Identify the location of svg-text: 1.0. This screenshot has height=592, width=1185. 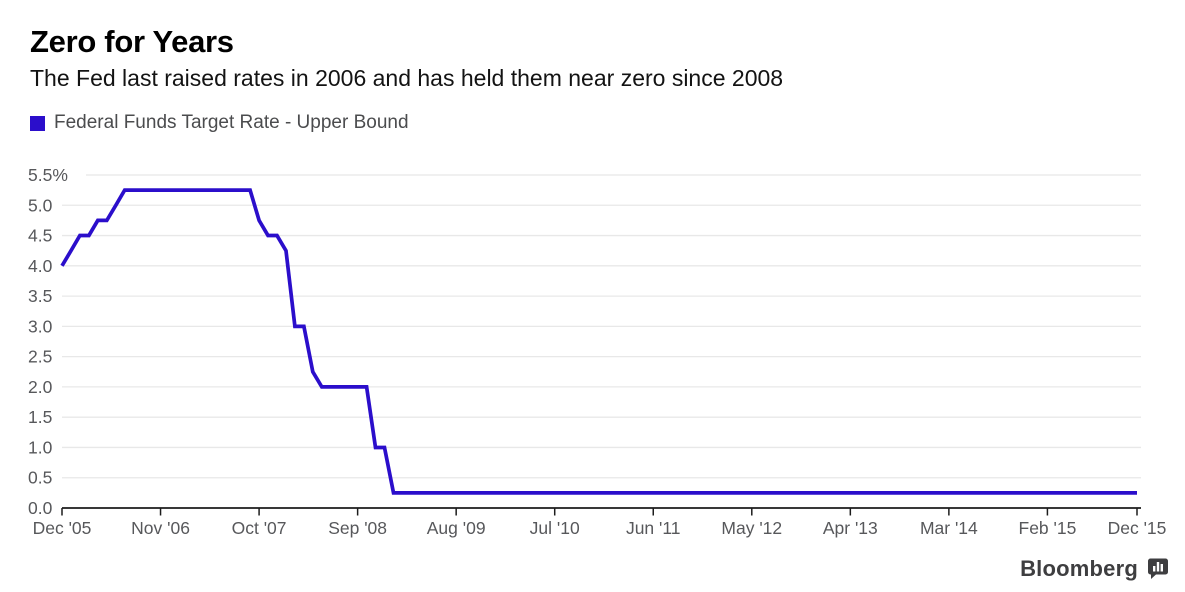
(40, 447).